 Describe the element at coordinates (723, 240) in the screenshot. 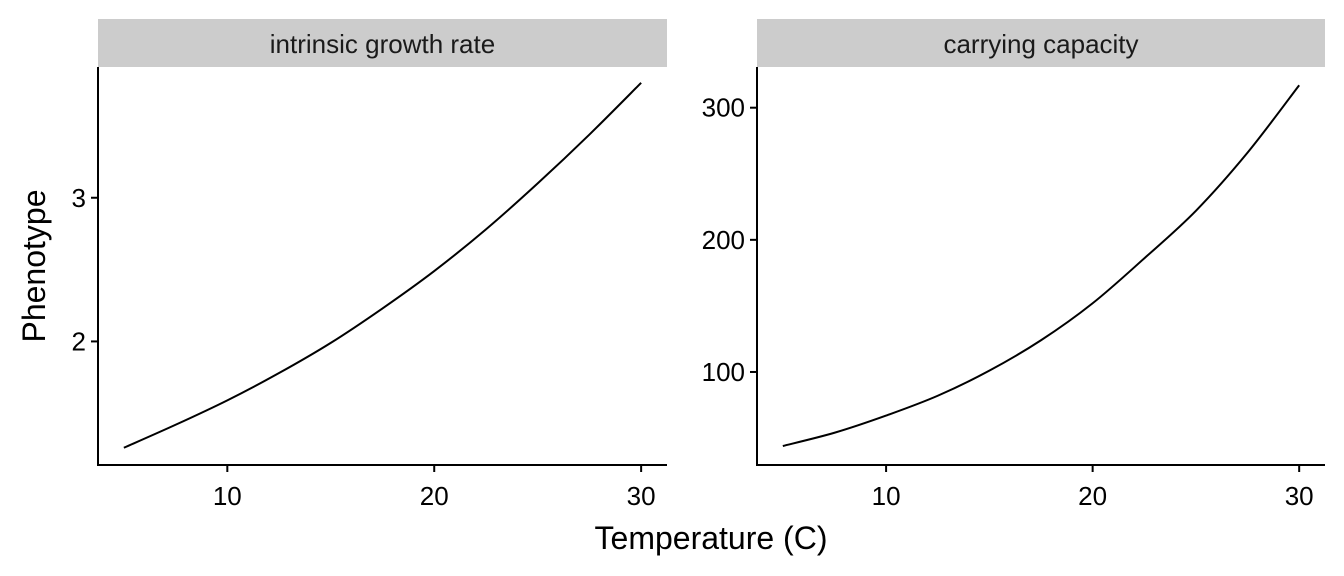

I see `y-tick-label: 200` at that location.